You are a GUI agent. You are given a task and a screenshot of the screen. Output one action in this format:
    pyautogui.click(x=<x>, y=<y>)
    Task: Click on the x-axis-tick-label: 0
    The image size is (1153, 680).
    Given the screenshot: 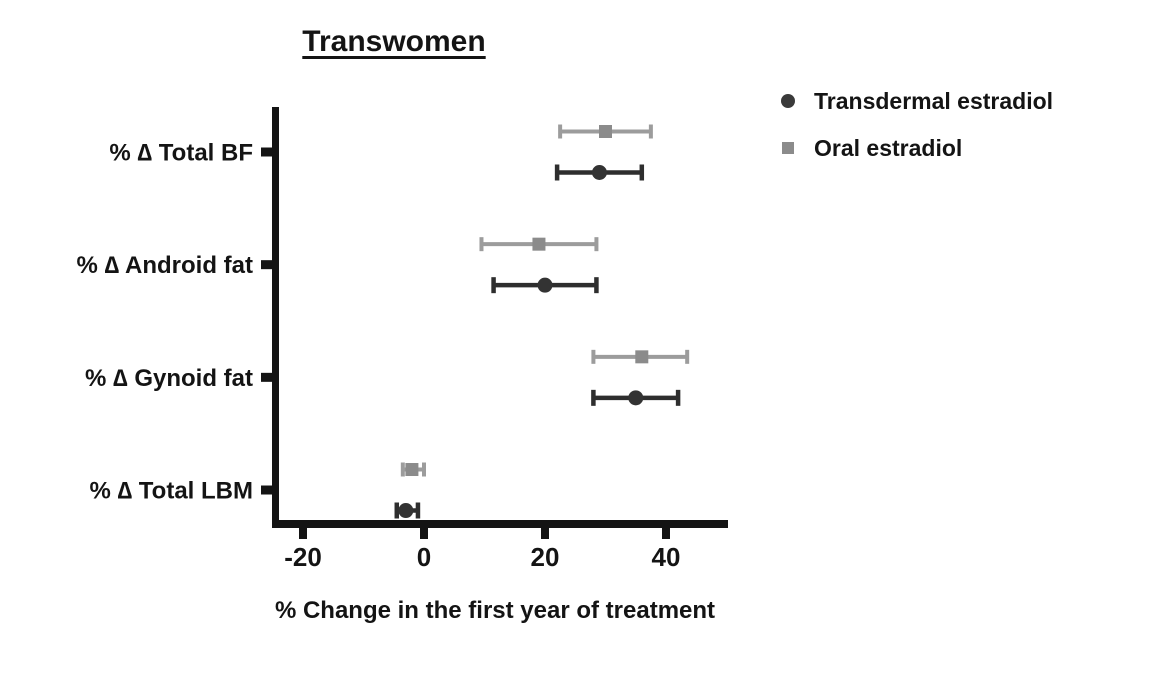 What is the action you would take?
    pyautogui.click(x=424, y=557)
    